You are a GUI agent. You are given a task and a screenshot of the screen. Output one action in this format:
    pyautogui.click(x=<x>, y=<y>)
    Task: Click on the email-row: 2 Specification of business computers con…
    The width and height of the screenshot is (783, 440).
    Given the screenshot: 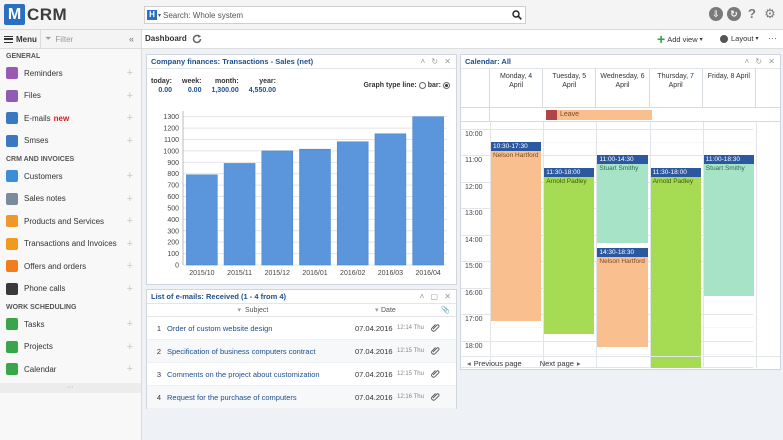 What is the action you would take?
    pyautogui.click(x=301, y=351)
    